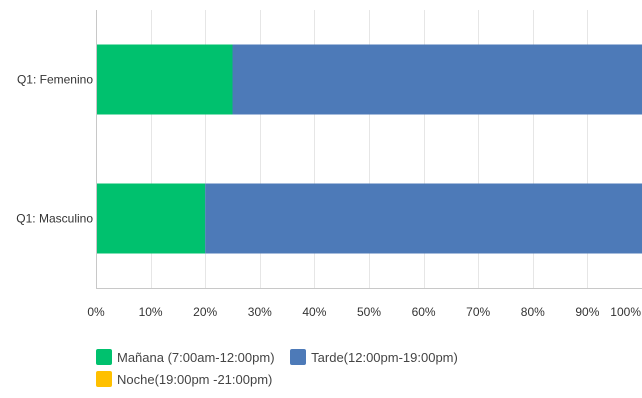 The height and width of the screenshot is (398, 642). What do you see at coordinates (55, 80) in the screenshot?
I see `category-label-1: Q1: Femenino` at bounding box center [55, 80].